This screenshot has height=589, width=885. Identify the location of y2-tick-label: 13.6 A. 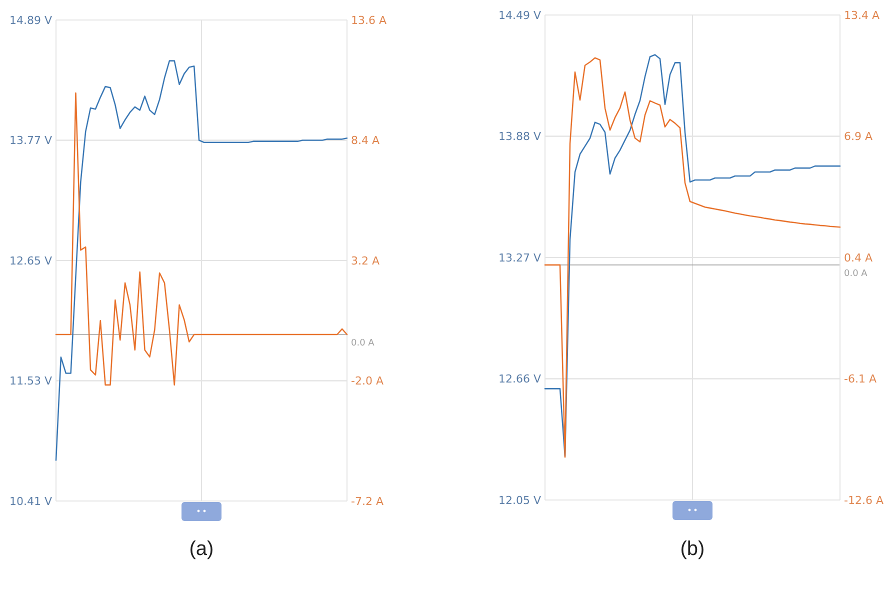
(369, 20).